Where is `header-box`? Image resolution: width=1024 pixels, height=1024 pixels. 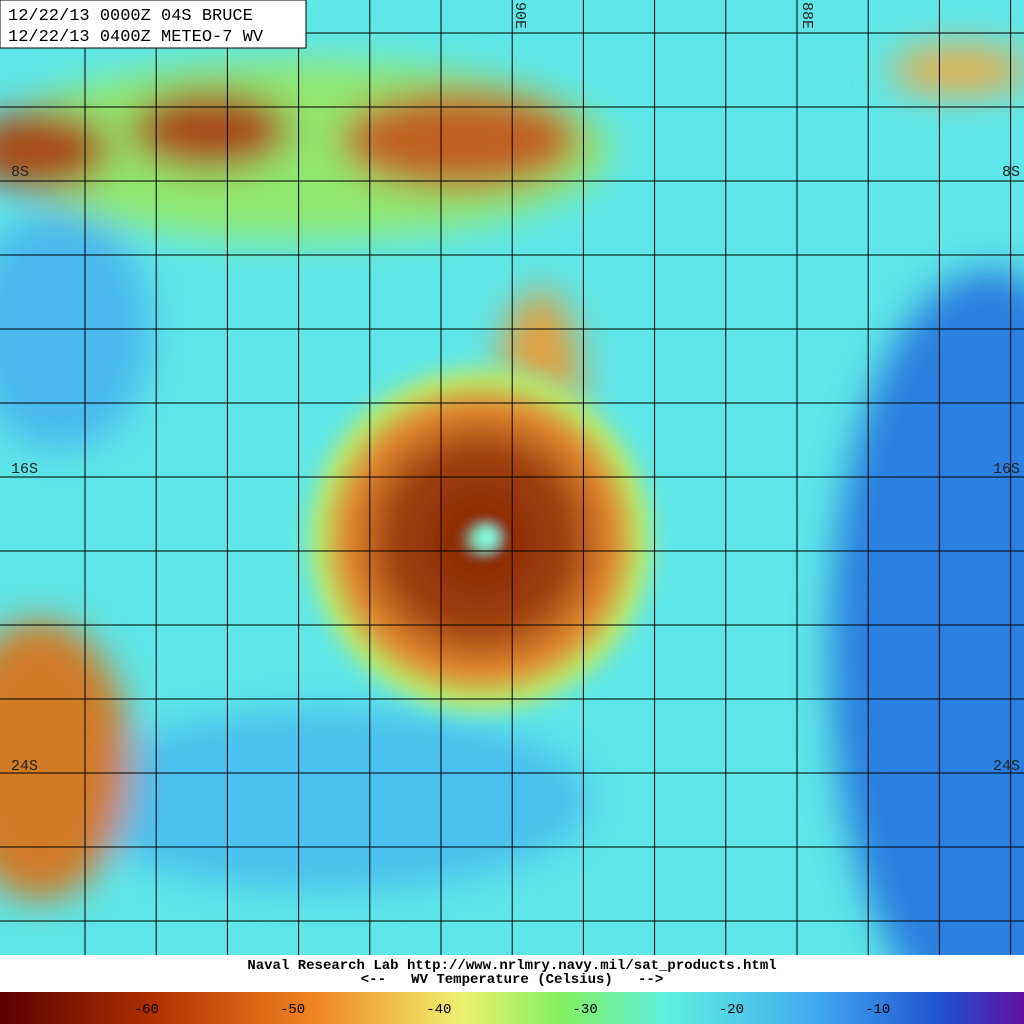 header-box is located at coordinates (153, 24).